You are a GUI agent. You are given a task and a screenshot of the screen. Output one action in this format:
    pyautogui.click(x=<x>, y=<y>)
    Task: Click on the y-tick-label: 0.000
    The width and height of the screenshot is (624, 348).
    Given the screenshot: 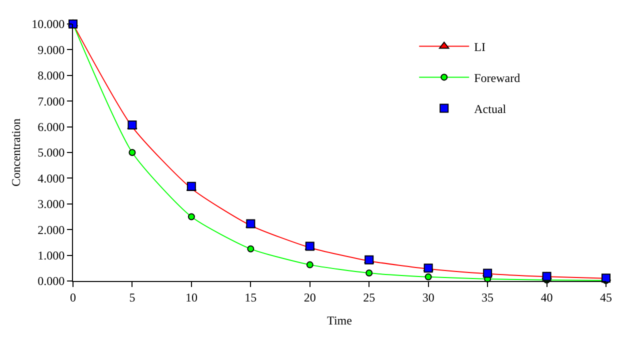 What is the action you would take?
    pyautogui.click(x=51, y=281)
    